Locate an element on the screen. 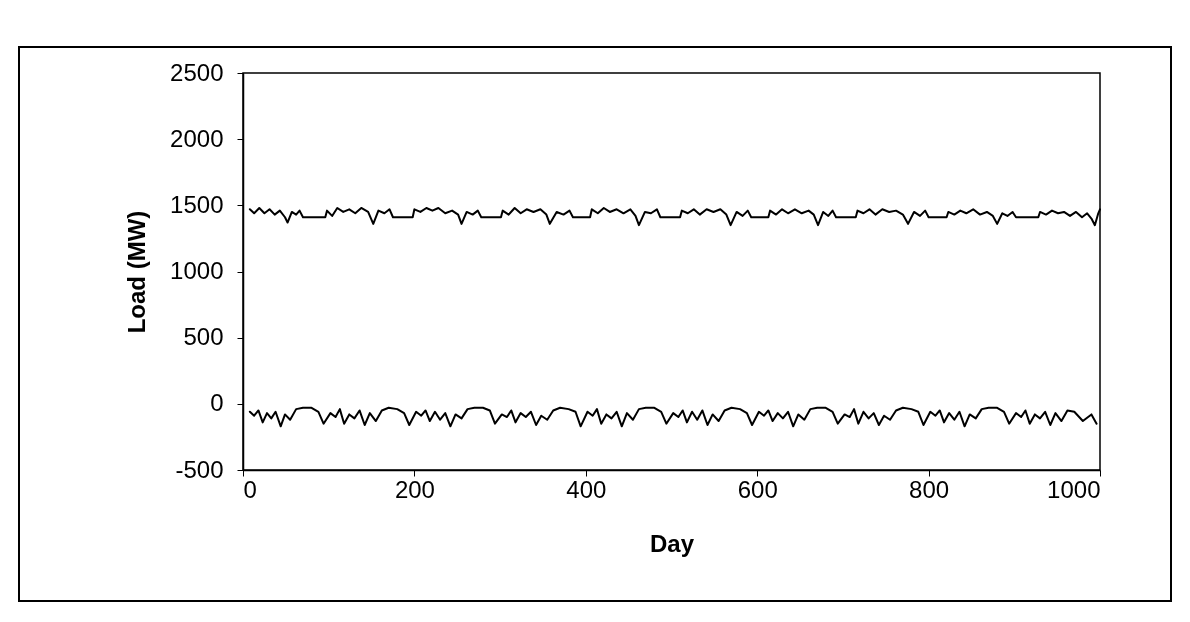 The width and height of the screenshot is (1190, 622). x-tick-label: 200 is located at coordinates (414, 489).